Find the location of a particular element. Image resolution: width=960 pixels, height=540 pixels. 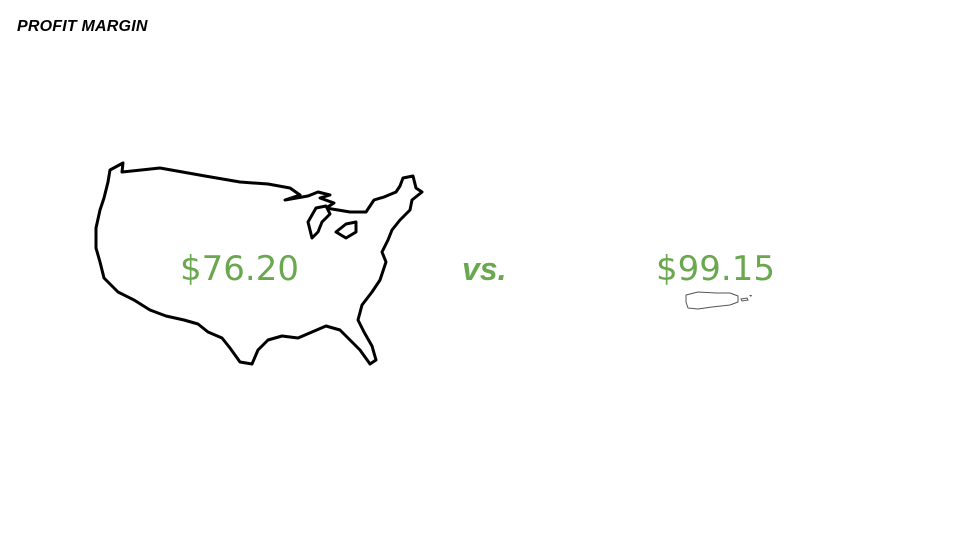

versus-label: vs. is located at coordinates (484, 269).